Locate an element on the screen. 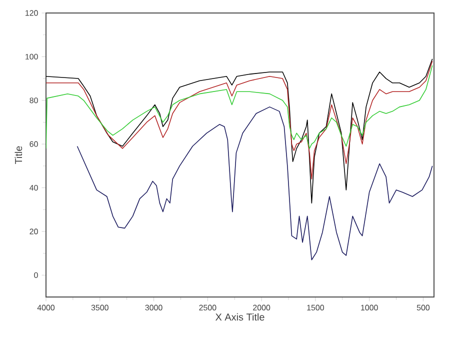 This screenshot has width=469, height=342. y-axis-title: Title is located at coordinates (18, 155).